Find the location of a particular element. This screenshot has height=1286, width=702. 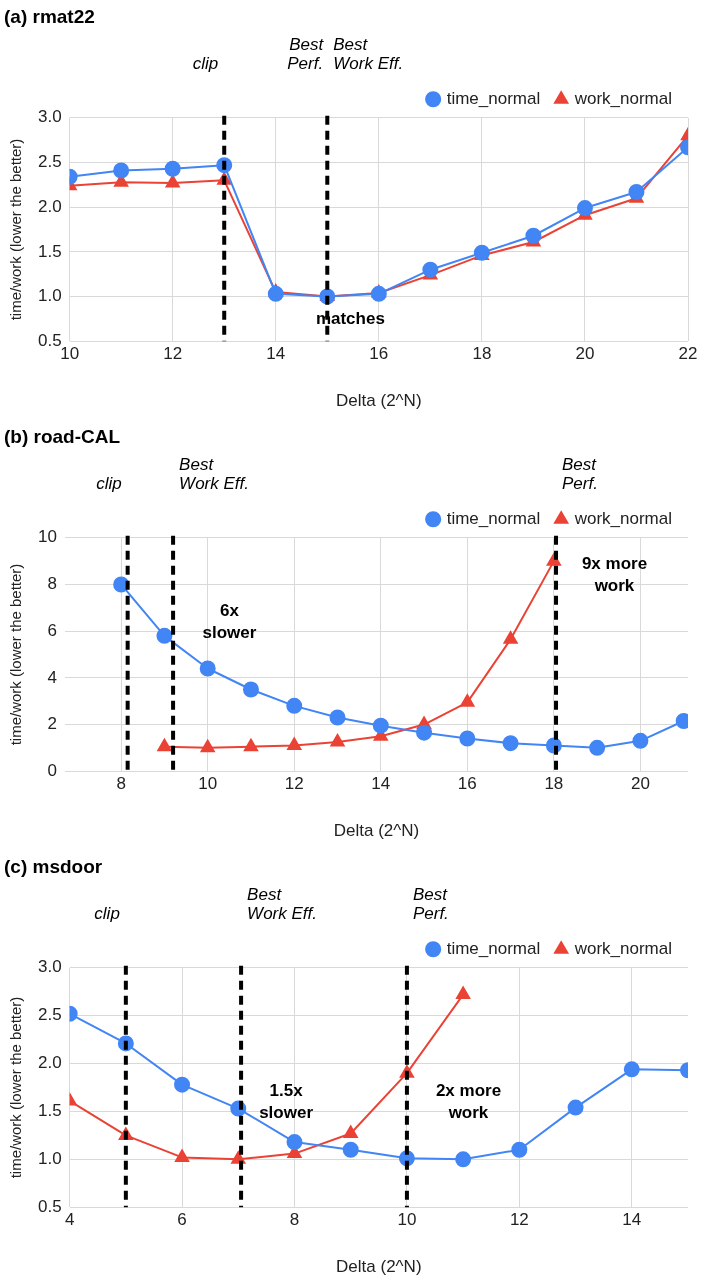

y-tick-label: 8 is located at coordinates (52, 584).